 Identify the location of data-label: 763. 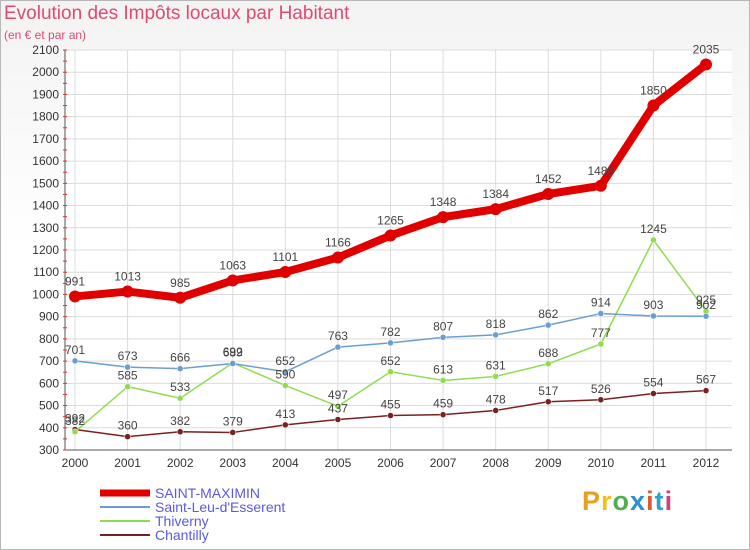
(338, 336).